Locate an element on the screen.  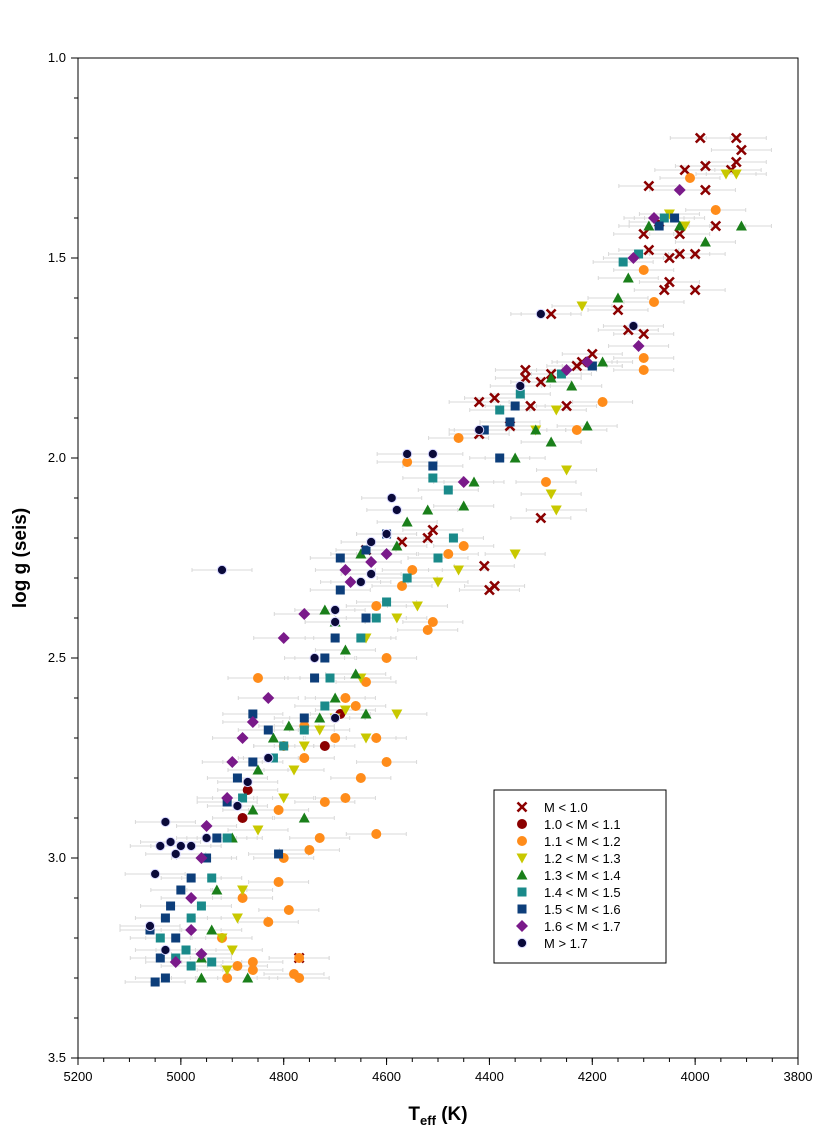
x-tick-label: 4200 is located at coordinates (592, 1076).